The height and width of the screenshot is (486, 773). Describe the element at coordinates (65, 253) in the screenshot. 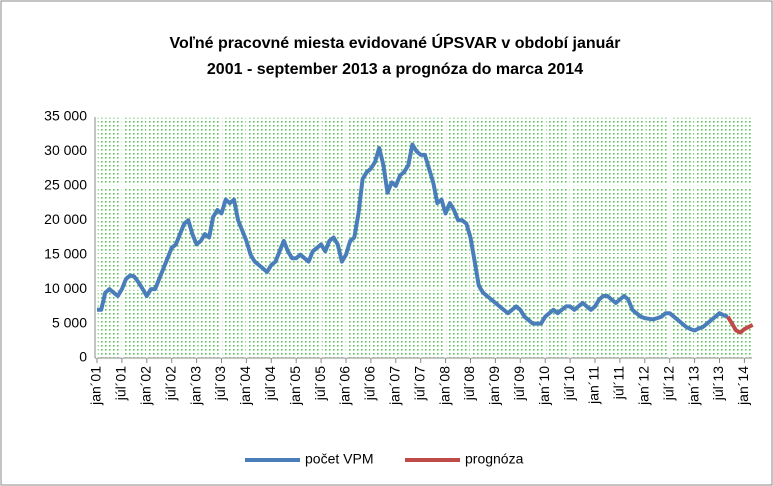

I see `y-tick-label: 15 000` at that location.